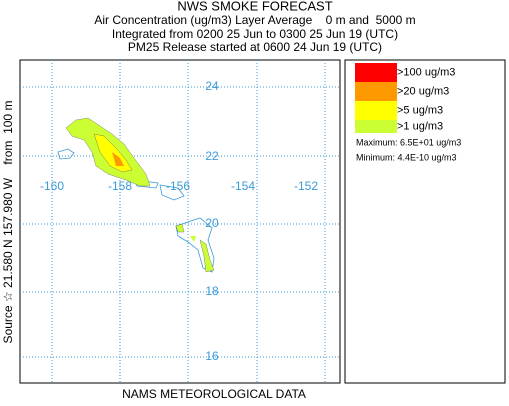  Describe the element at coordinates (426, 72) in the screenshot. I see `legend-label: >100 ug/m3` at that location.